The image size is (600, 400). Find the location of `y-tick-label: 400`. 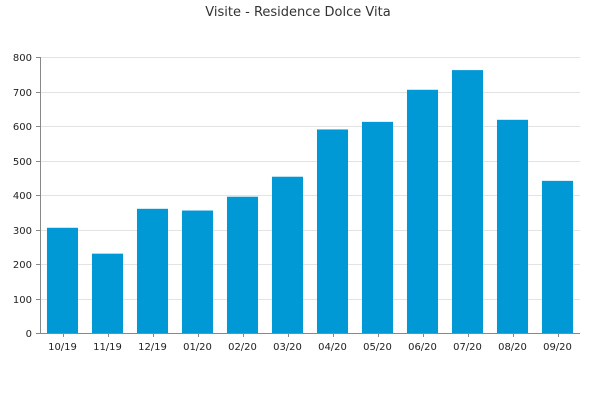

y-tick-label: 400 is located at coordinates (22, 196).